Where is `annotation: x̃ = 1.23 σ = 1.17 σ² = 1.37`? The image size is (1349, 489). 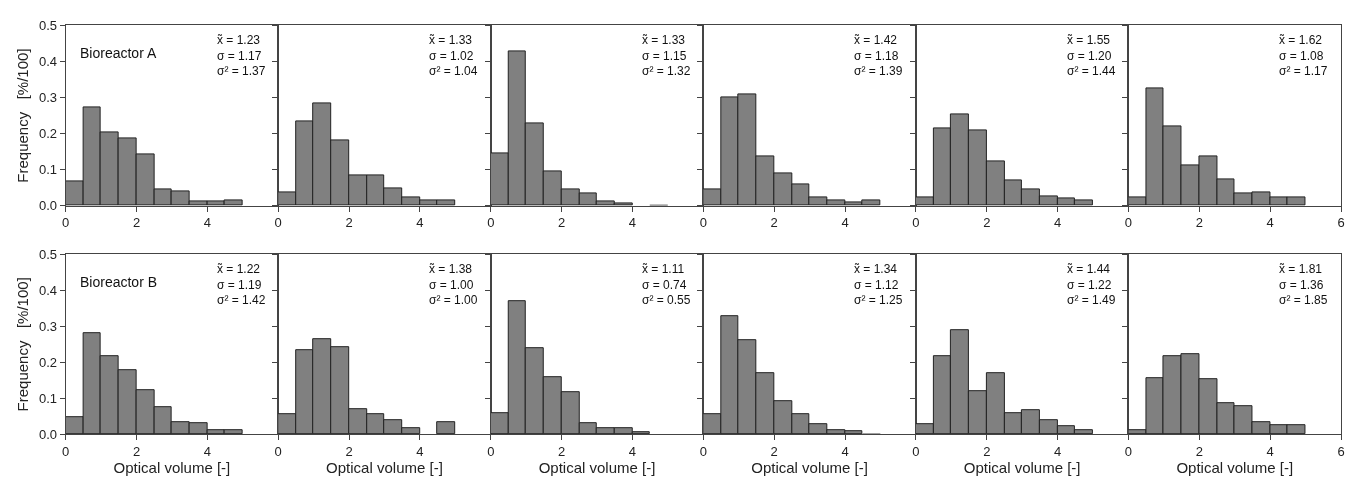
annotation: x̃ = 1.23 σ = 1.17 σ² = 1.37 is located at coordinates (241, 56).